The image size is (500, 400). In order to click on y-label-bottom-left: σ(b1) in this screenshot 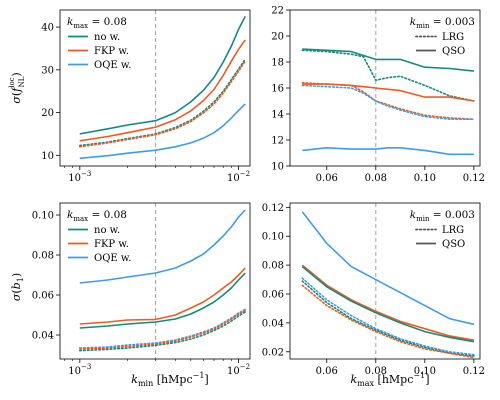, I will do `click(17, 287)`.